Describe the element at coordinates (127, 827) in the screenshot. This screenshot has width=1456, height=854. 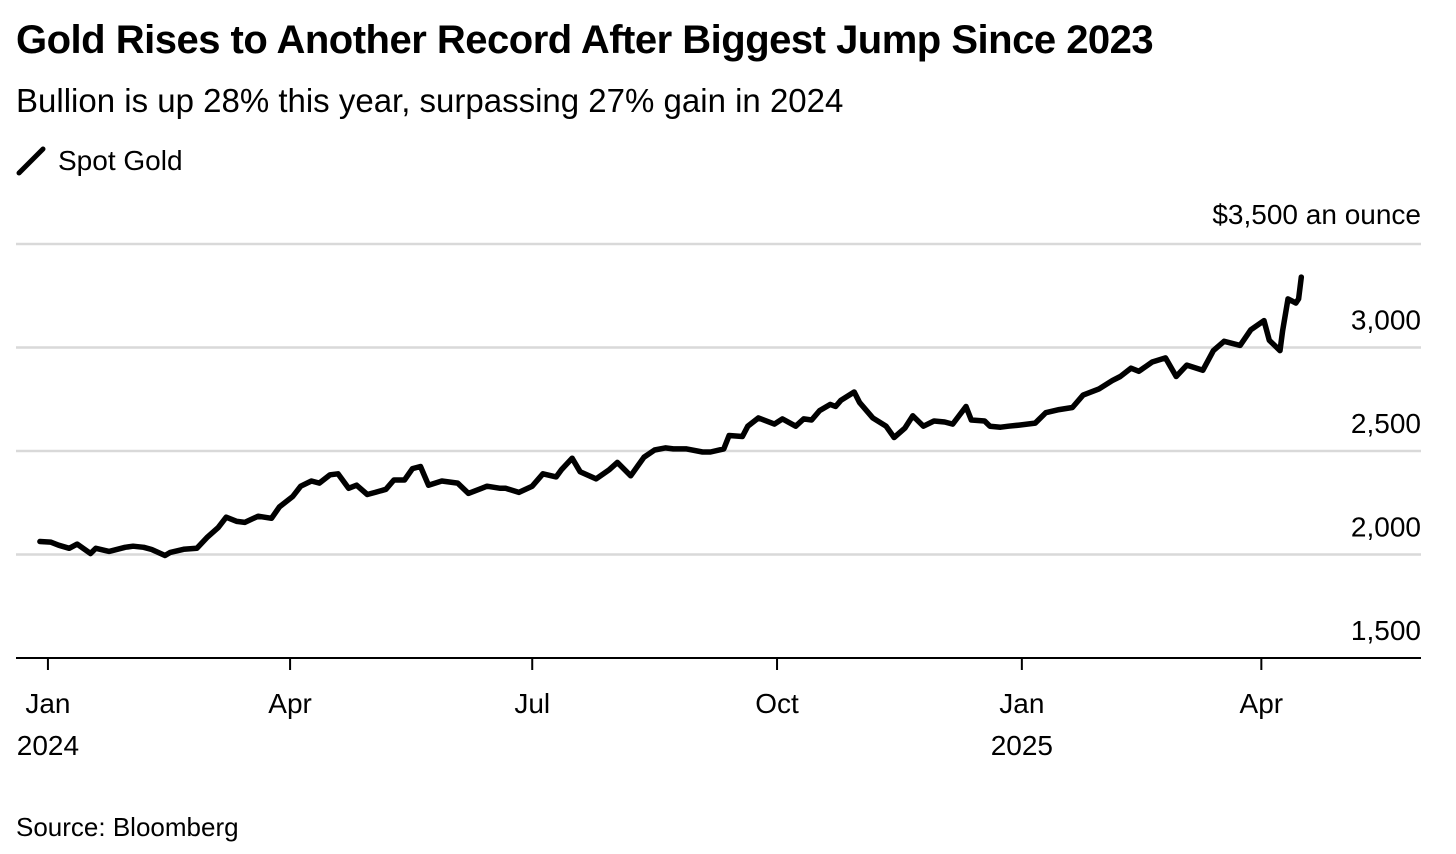
I see `source-note: Source: Bloomberg` at that location.